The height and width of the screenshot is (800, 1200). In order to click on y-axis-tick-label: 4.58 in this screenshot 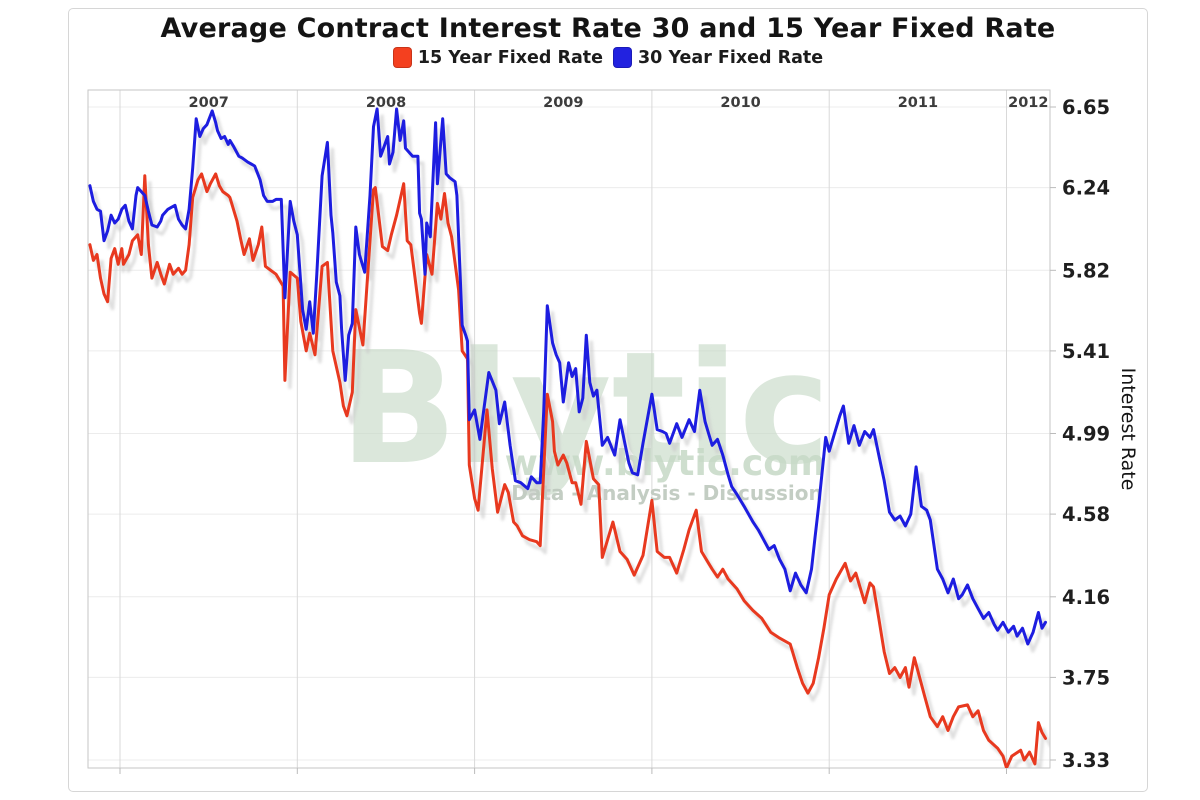, I will do `click(1086, 514)`.